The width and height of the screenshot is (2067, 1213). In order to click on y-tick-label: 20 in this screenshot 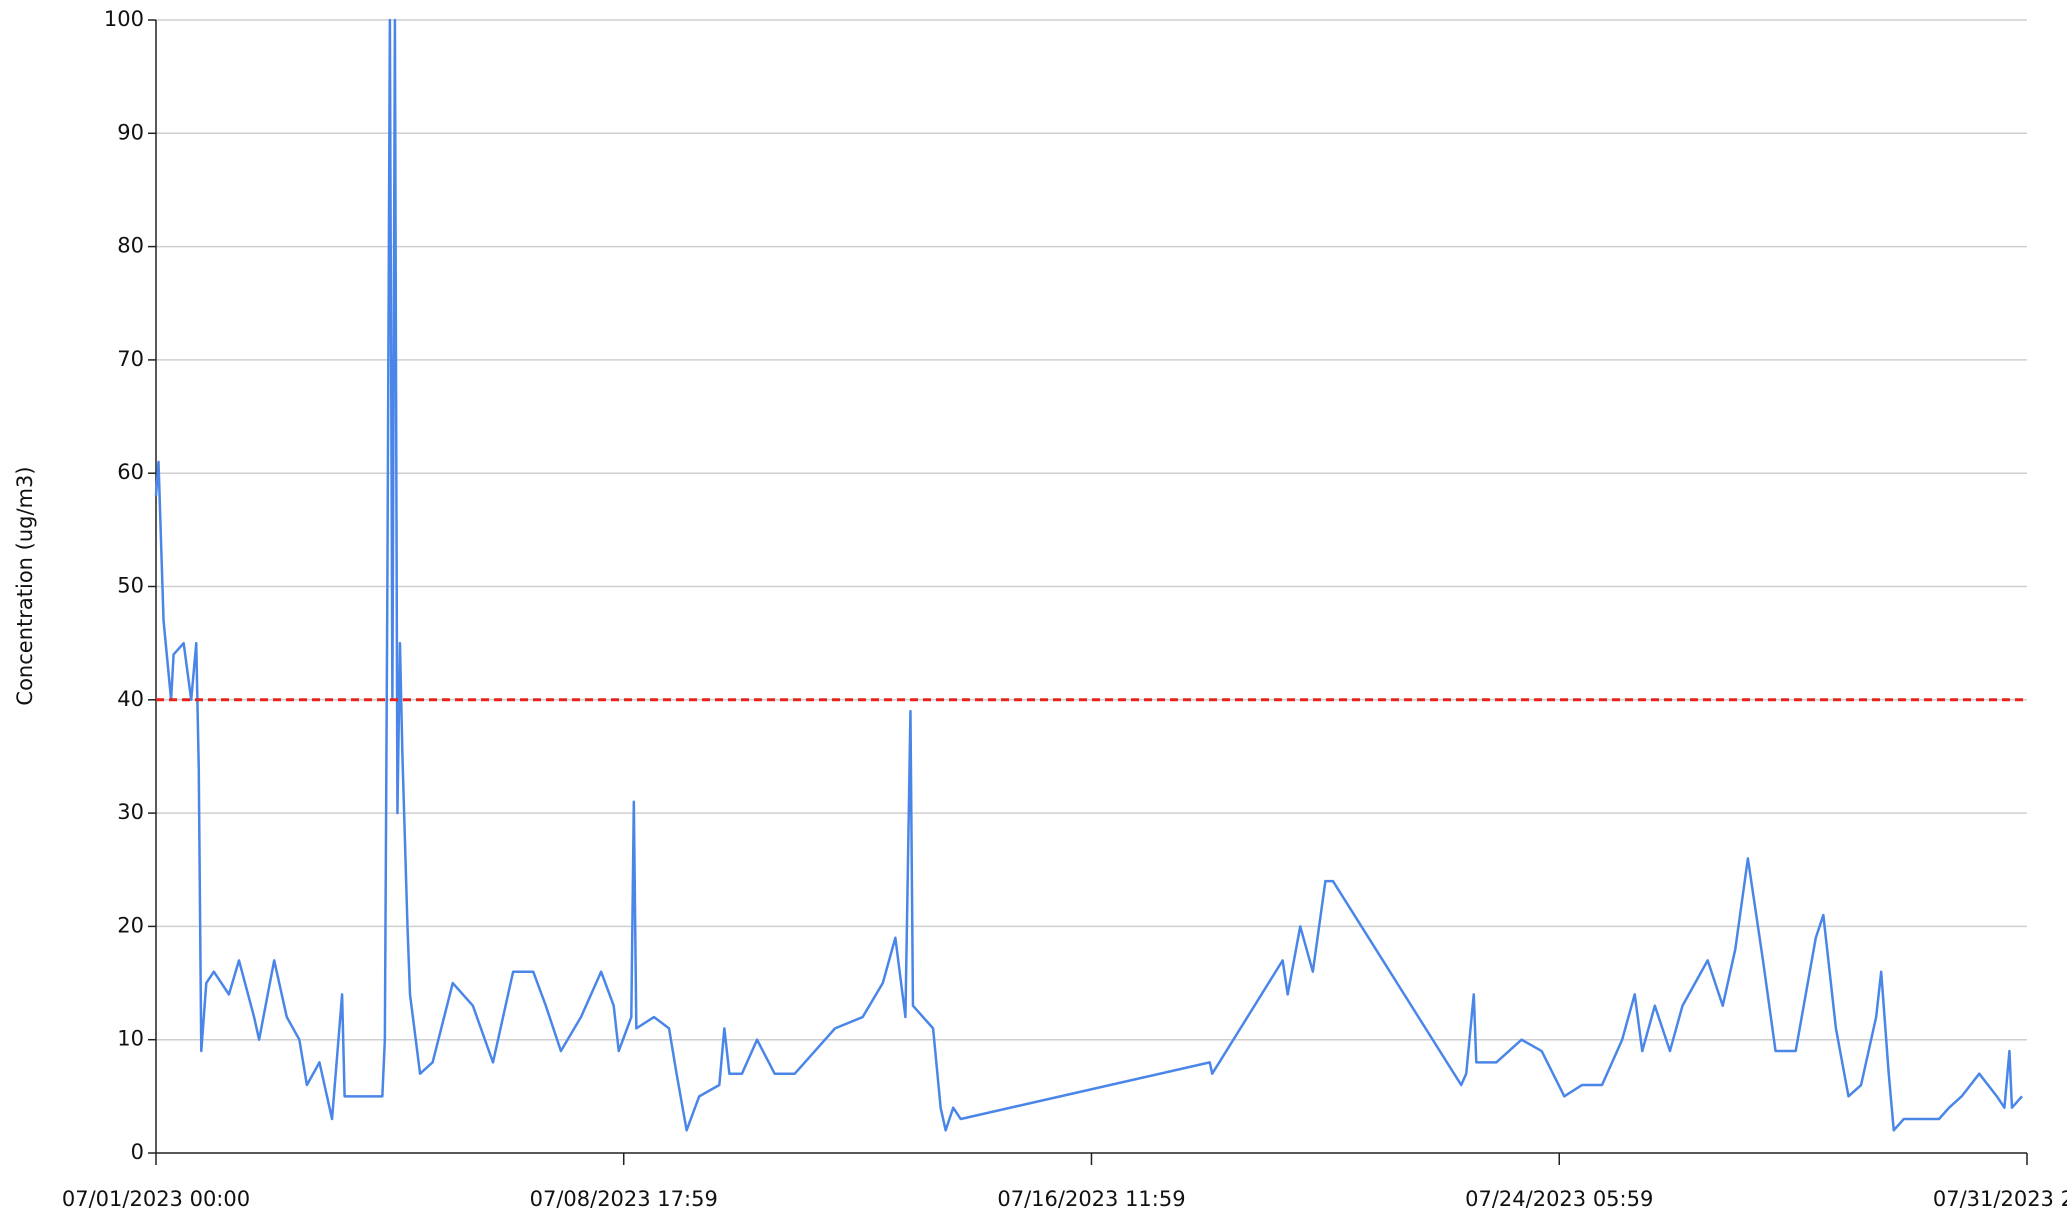, I will do `click(130, 925)`.